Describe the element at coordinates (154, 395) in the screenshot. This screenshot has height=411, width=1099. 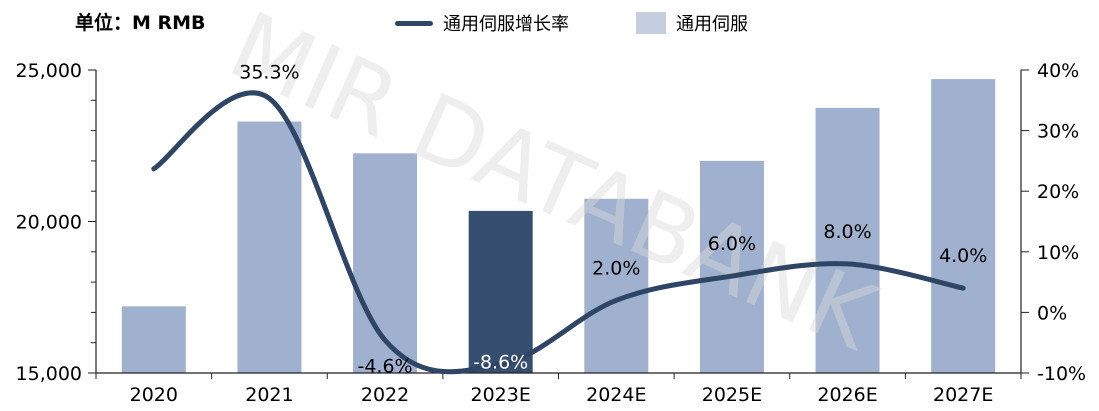
I see `x-tick-label: 2020` at that location.